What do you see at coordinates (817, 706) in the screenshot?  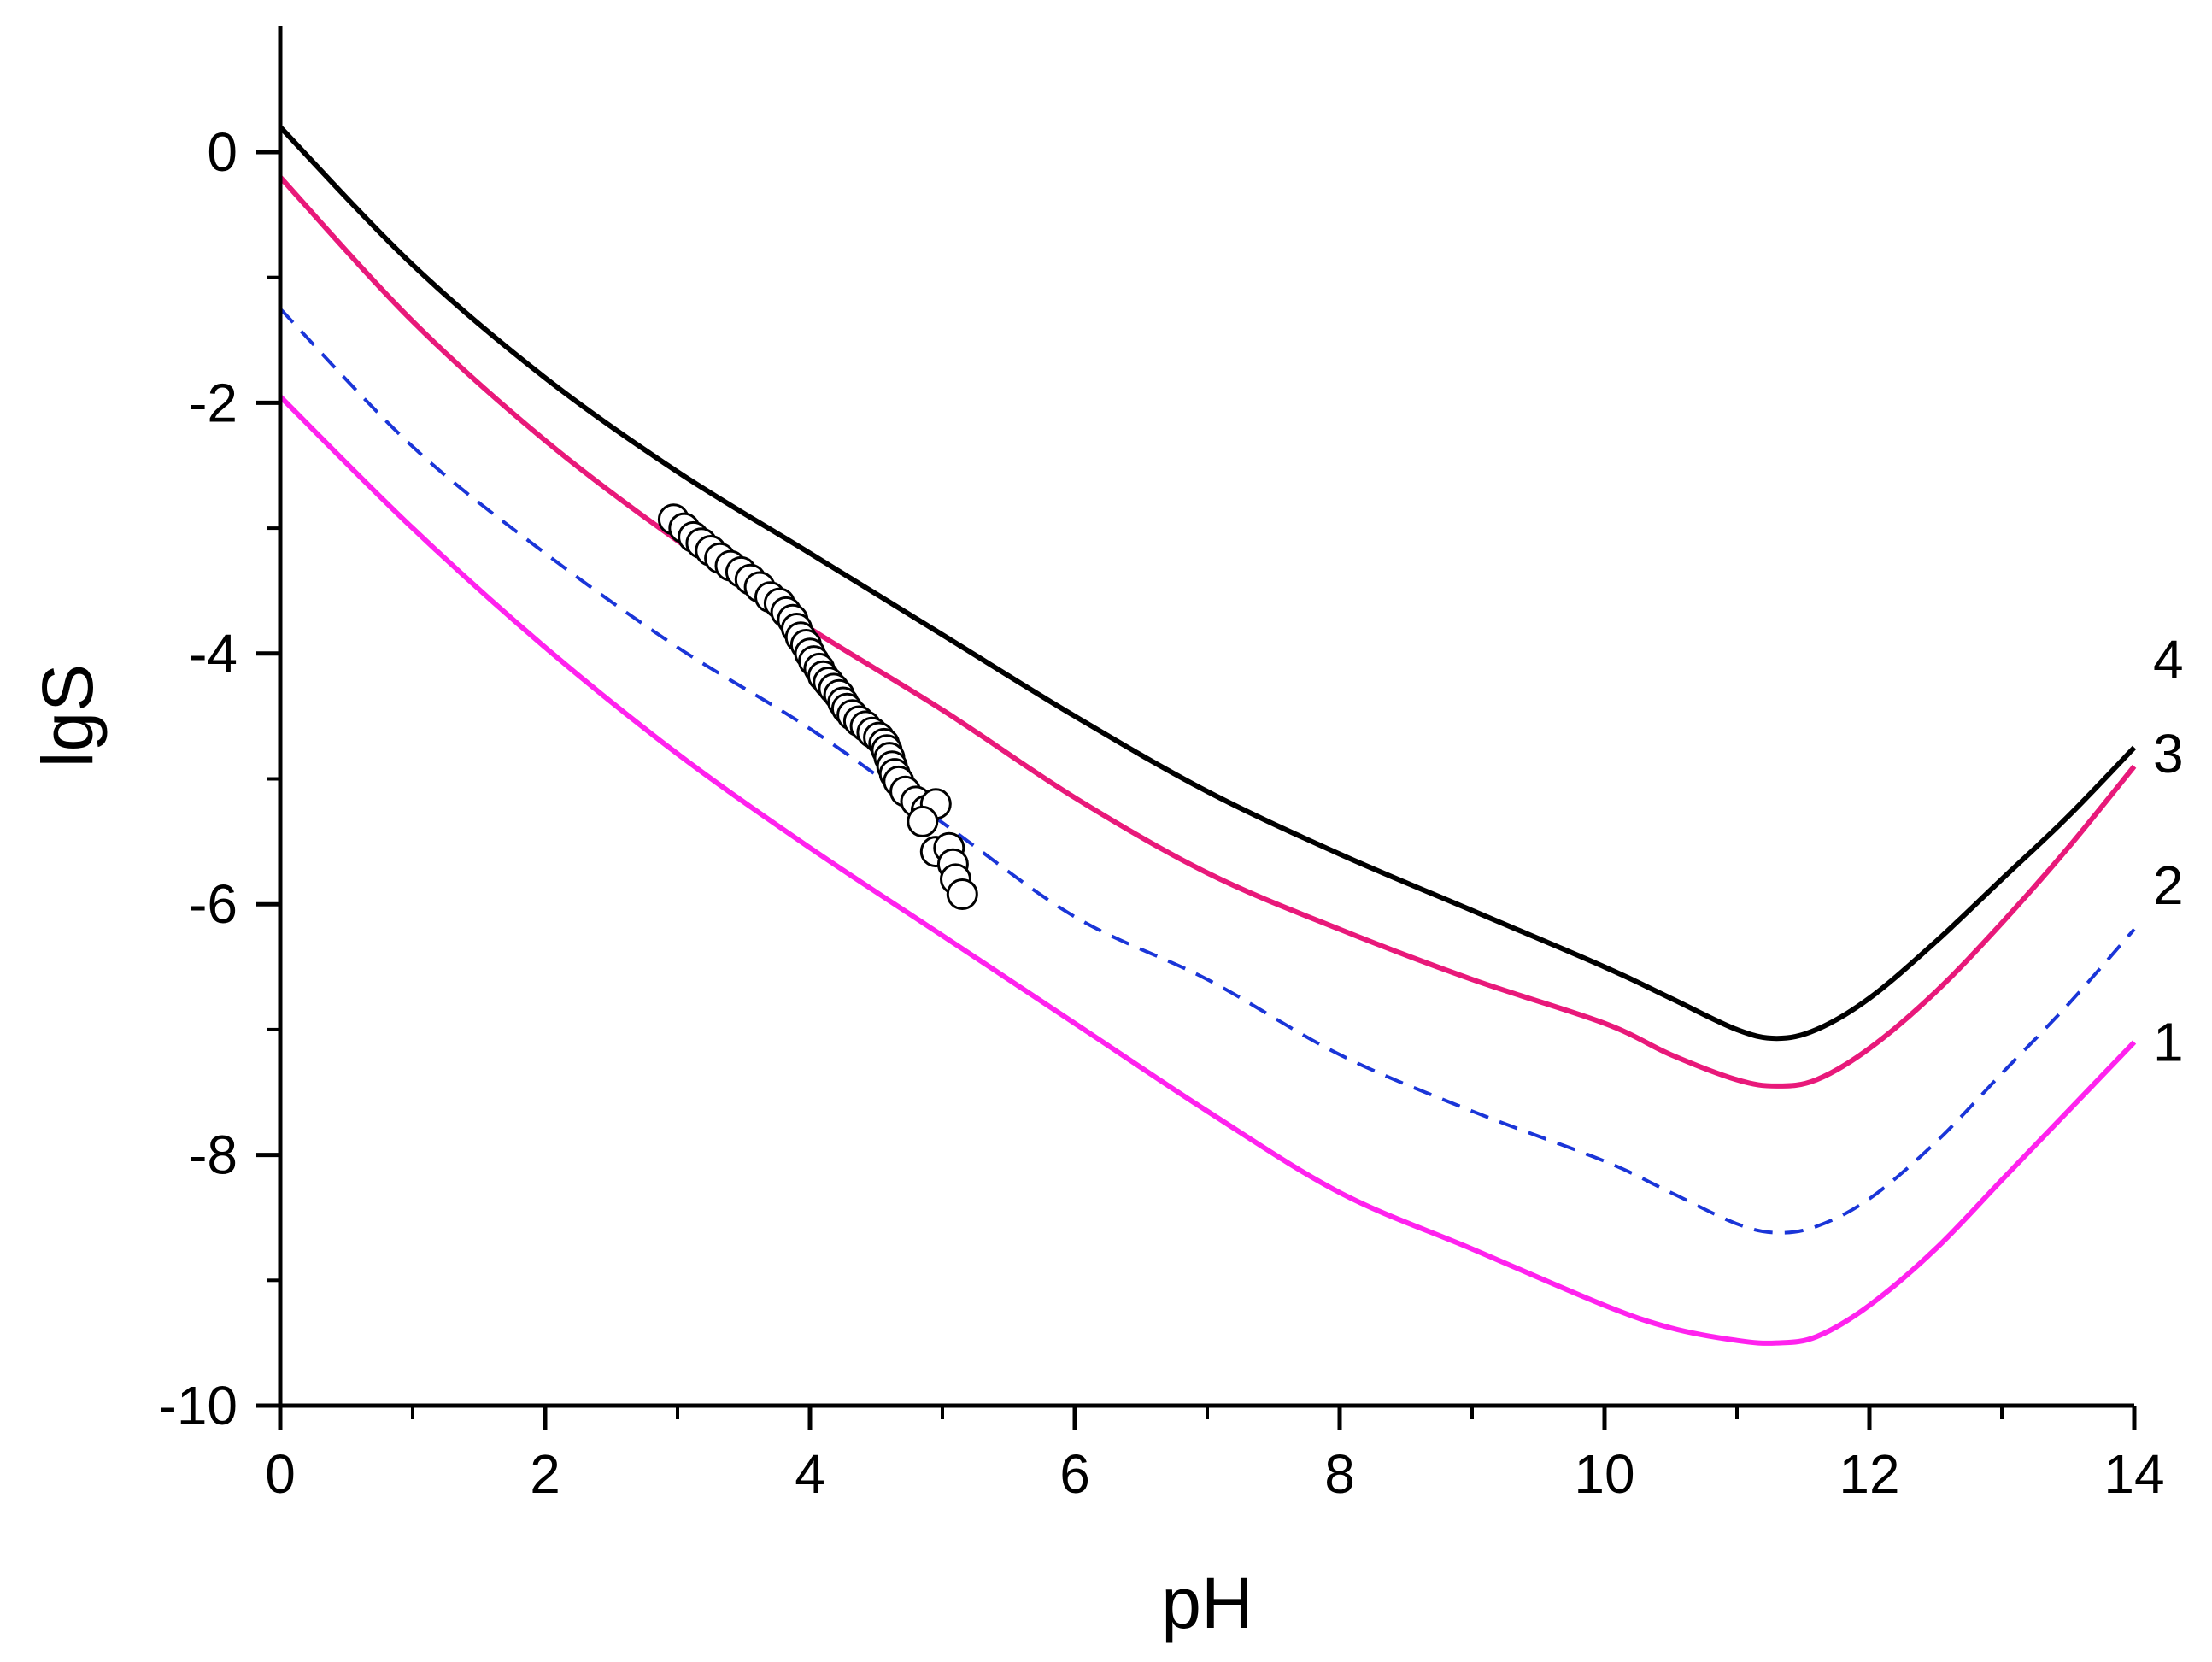 I see `experimental-points` at bounding box center [817, 706].